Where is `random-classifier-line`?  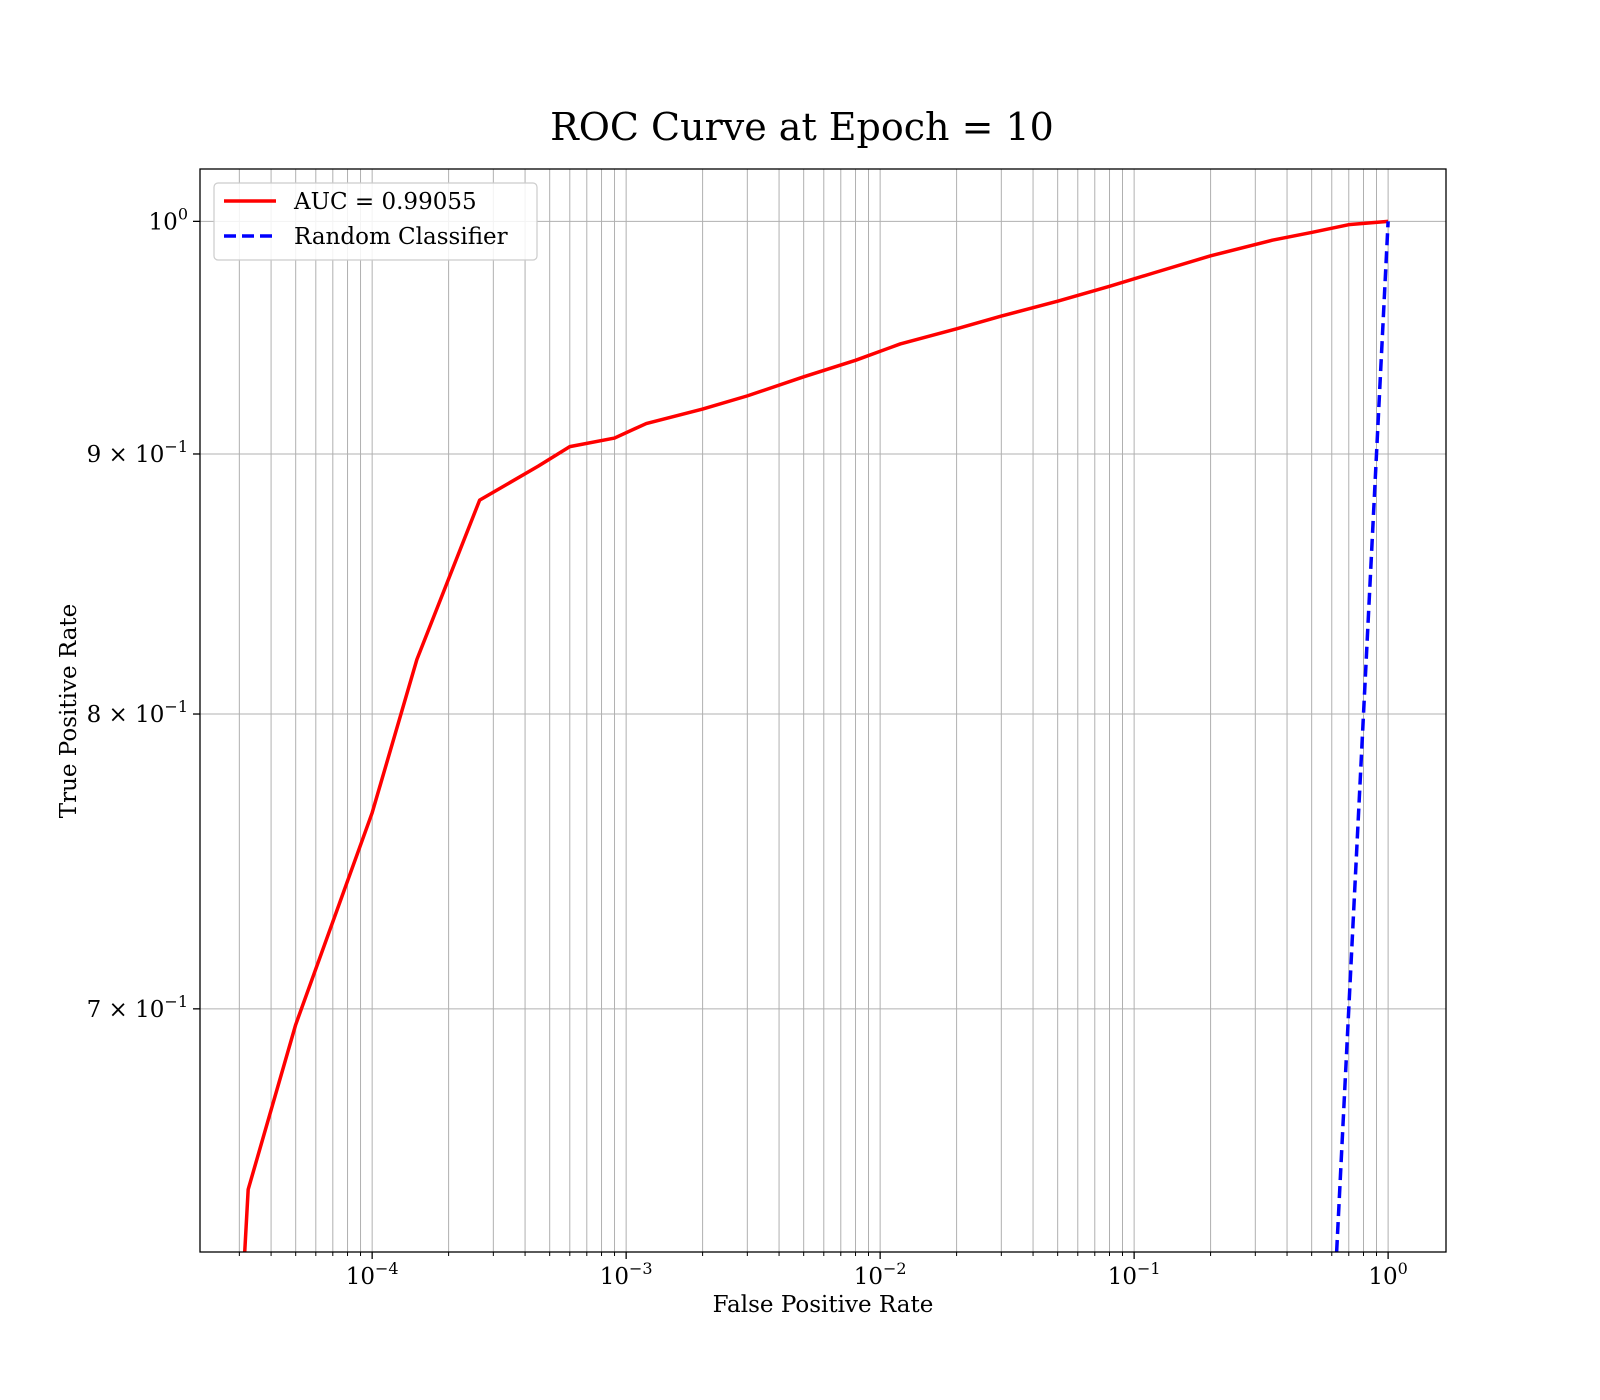 random-classifier-line is located at coordinates (1362, 736).